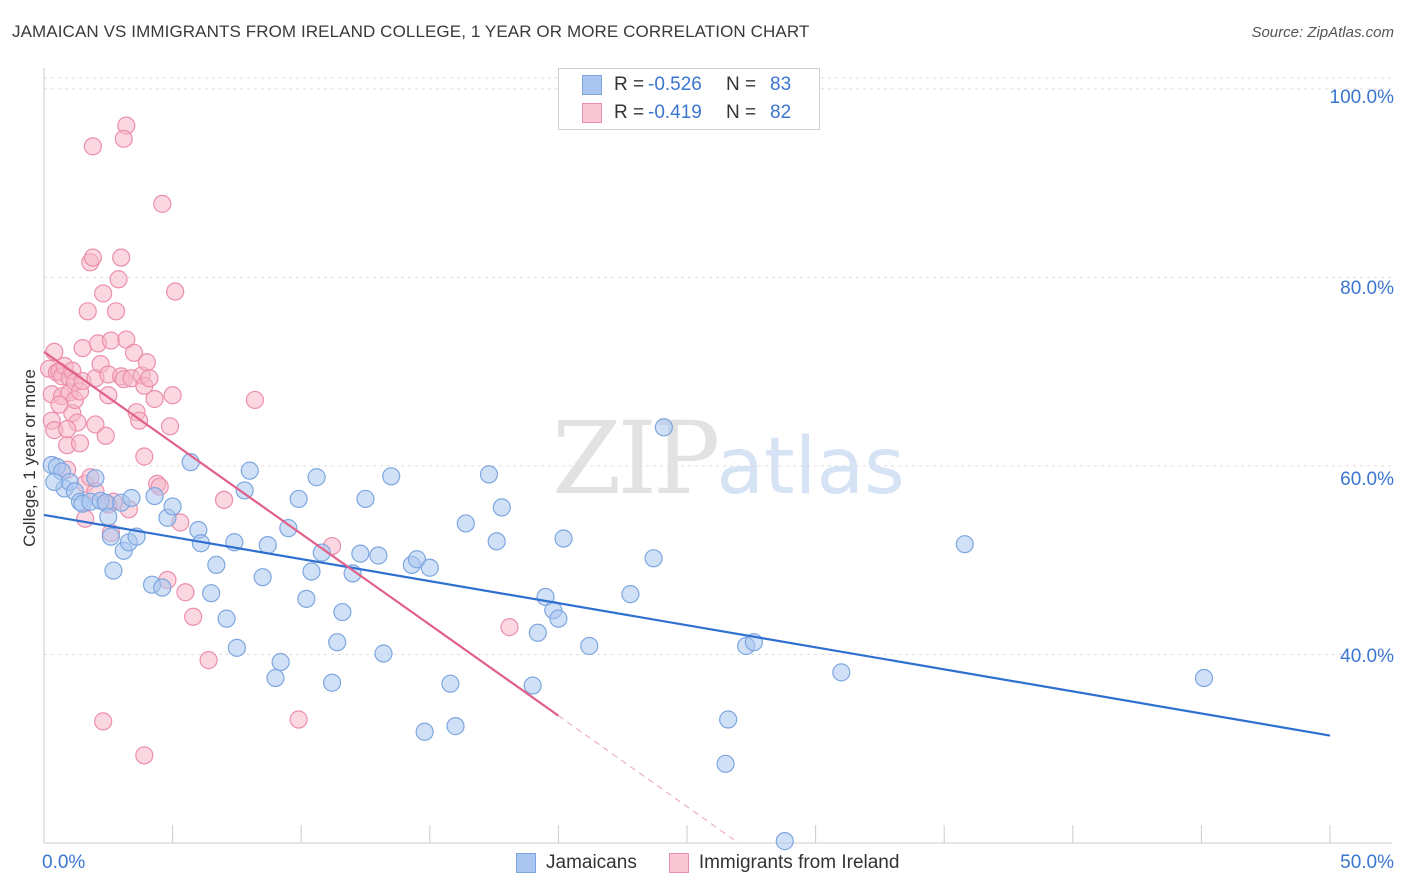 The width and height of the screenshot is (1406, 892). What do you see at coordinates (810, 467) in the screenshot?
I see `watermark-atlas: atlas` at bounding box center [810, 467].